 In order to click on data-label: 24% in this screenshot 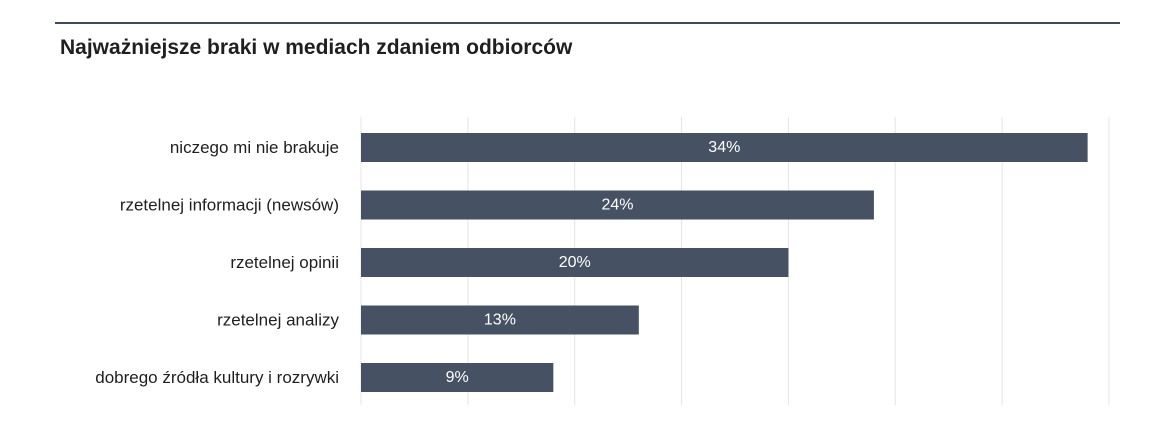, I will do `click(617, 205)`.